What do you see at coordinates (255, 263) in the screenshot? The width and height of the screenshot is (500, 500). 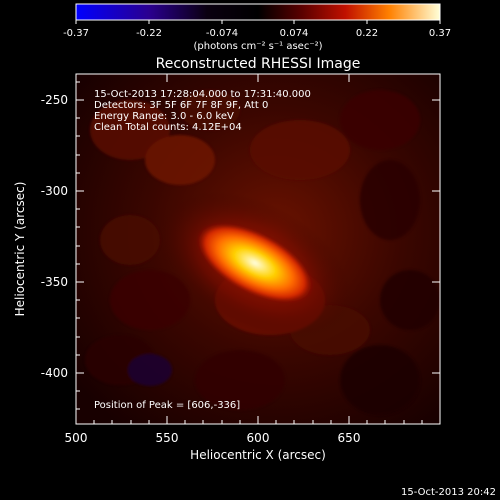 I see `flare-source` at bounding box center [255, 263].